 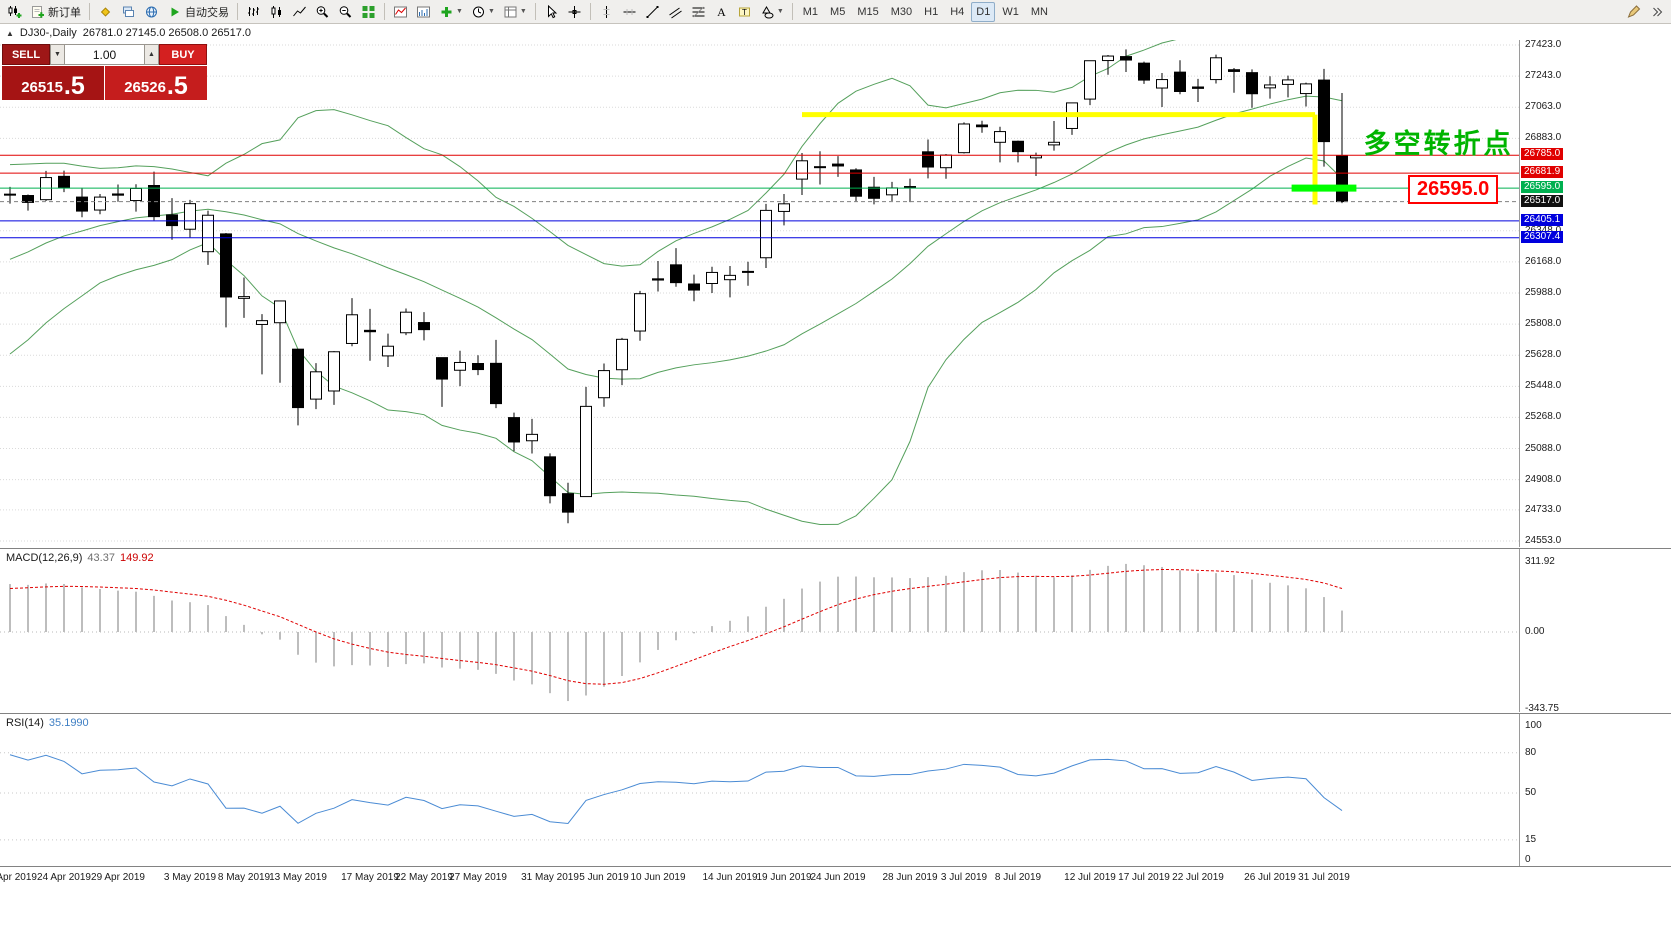 I want to click on text-button: A, so click(x=721, y=12).